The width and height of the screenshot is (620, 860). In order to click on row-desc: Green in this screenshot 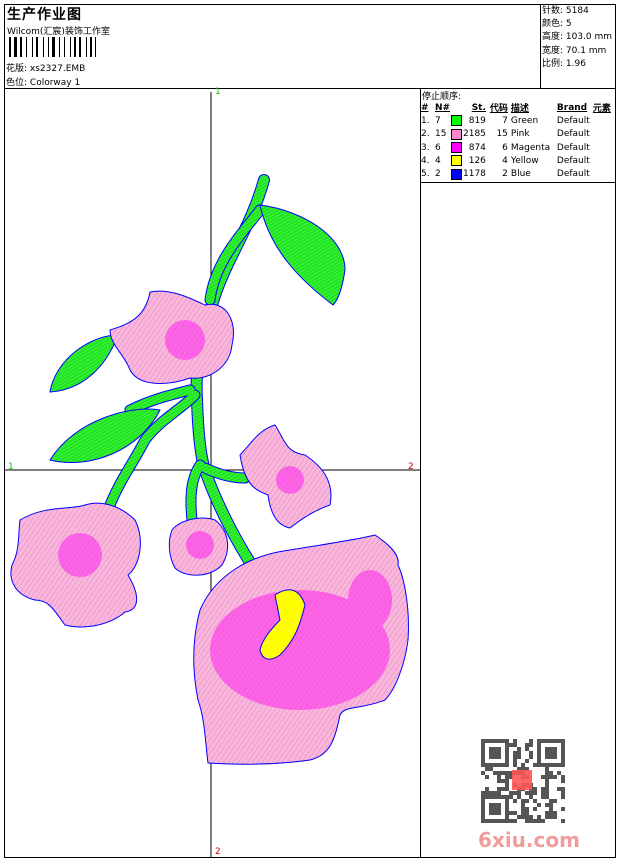, I will do `click(524, 120)`.